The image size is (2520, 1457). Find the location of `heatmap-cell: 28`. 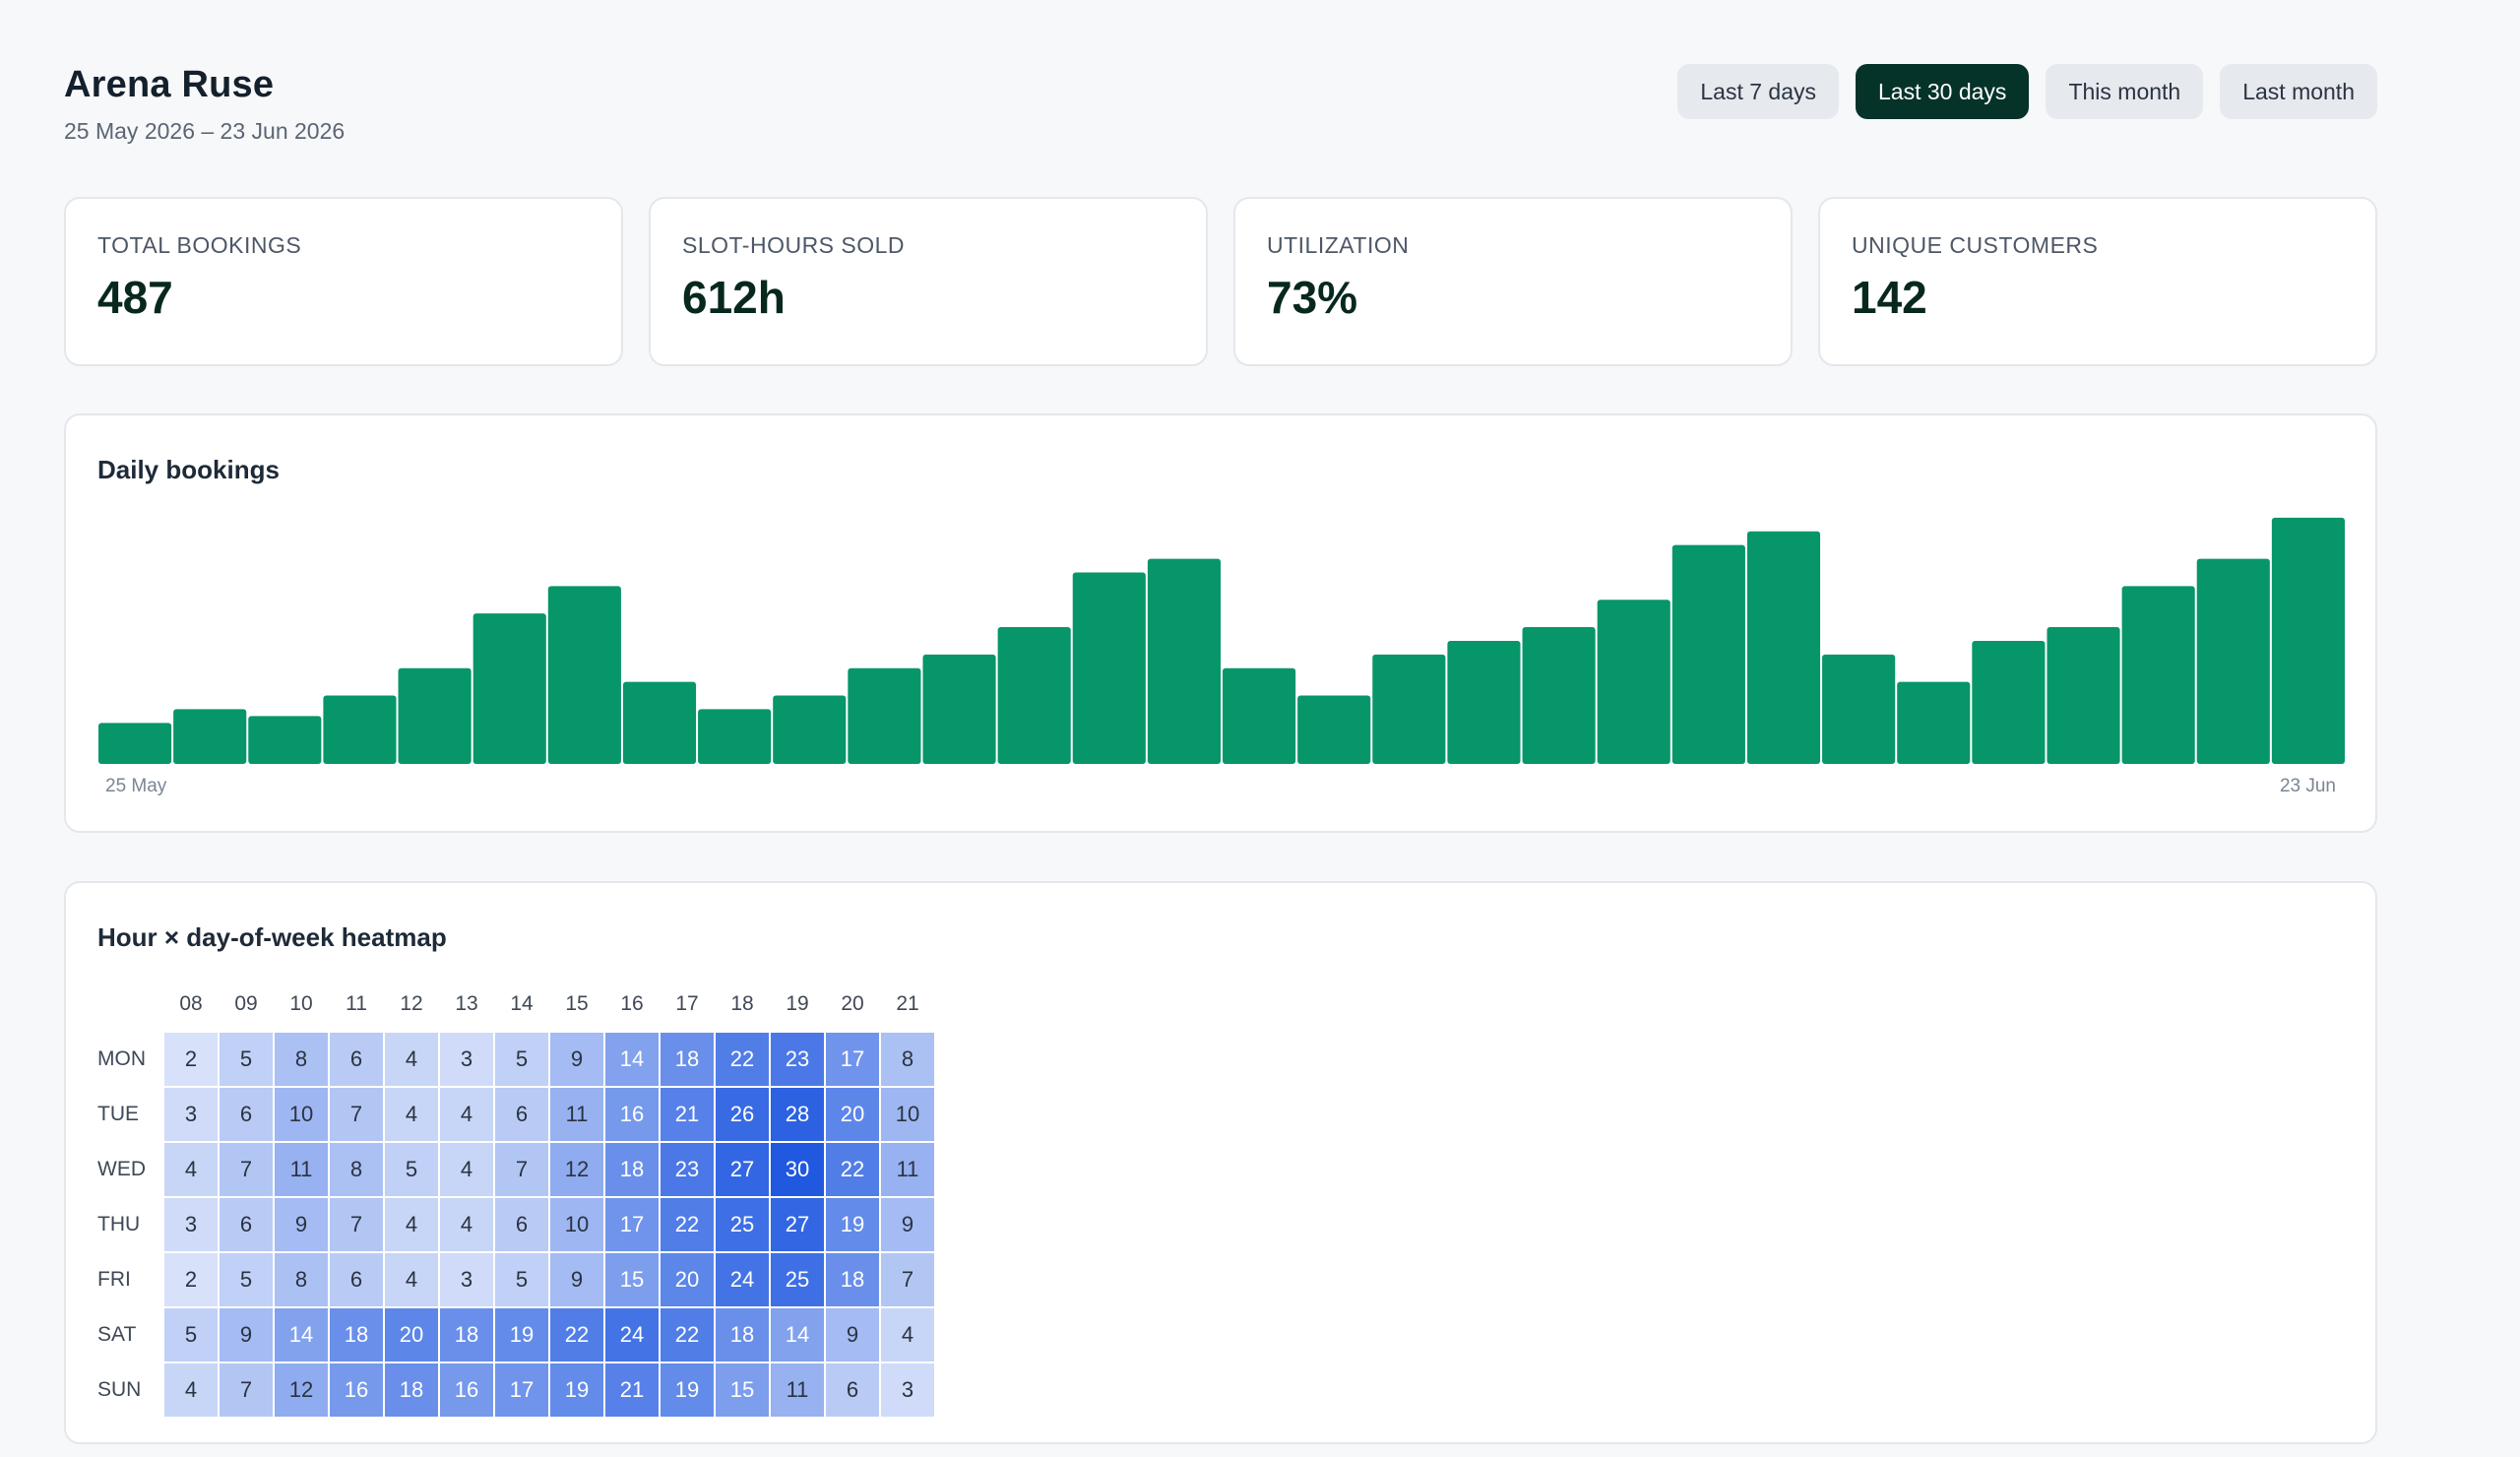

heatmap-cell: 28 is located at coordinates (797, 1114).